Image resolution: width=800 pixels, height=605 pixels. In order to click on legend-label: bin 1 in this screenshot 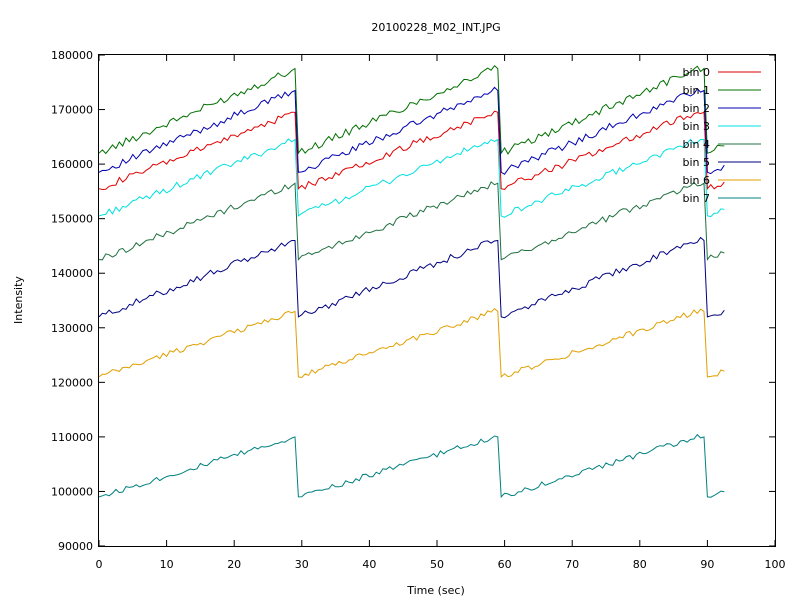, I will do `click(696, 90)`.